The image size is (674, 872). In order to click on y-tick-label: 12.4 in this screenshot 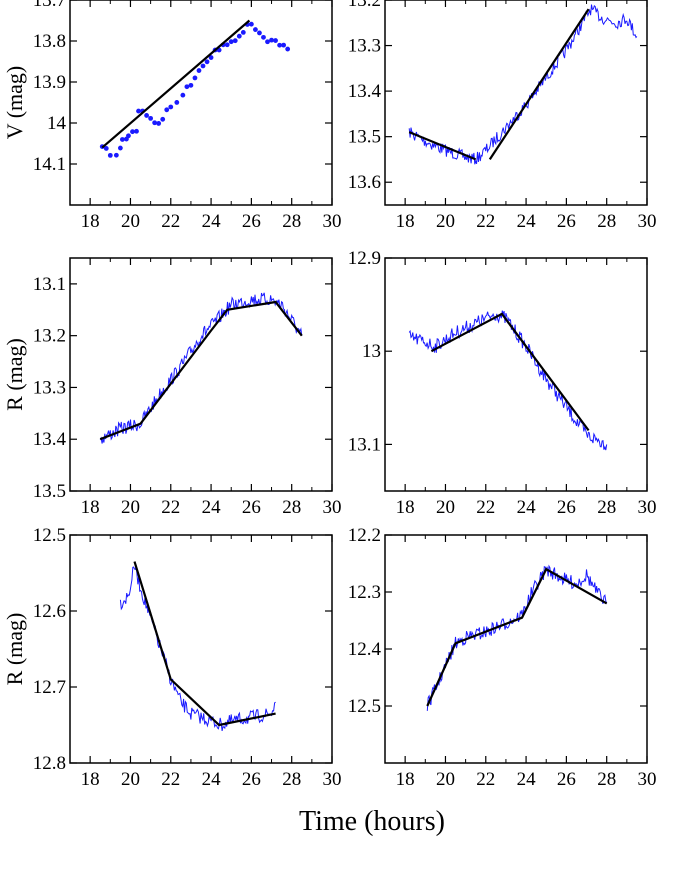, I will do `click(365, 649)`.